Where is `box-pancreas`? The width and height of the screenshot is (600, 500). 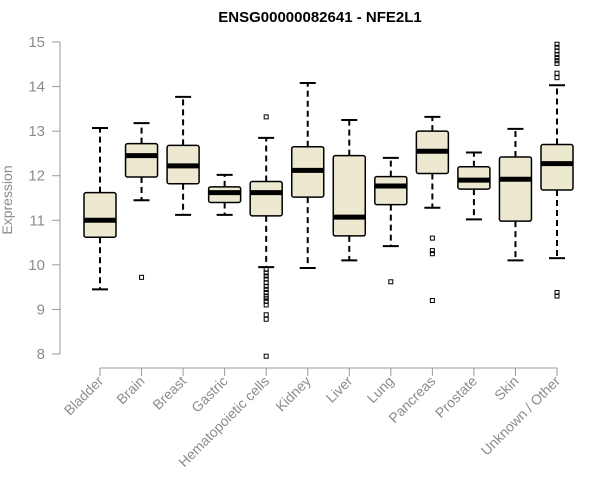 box-pancreas is located at coordinates (432, 209).